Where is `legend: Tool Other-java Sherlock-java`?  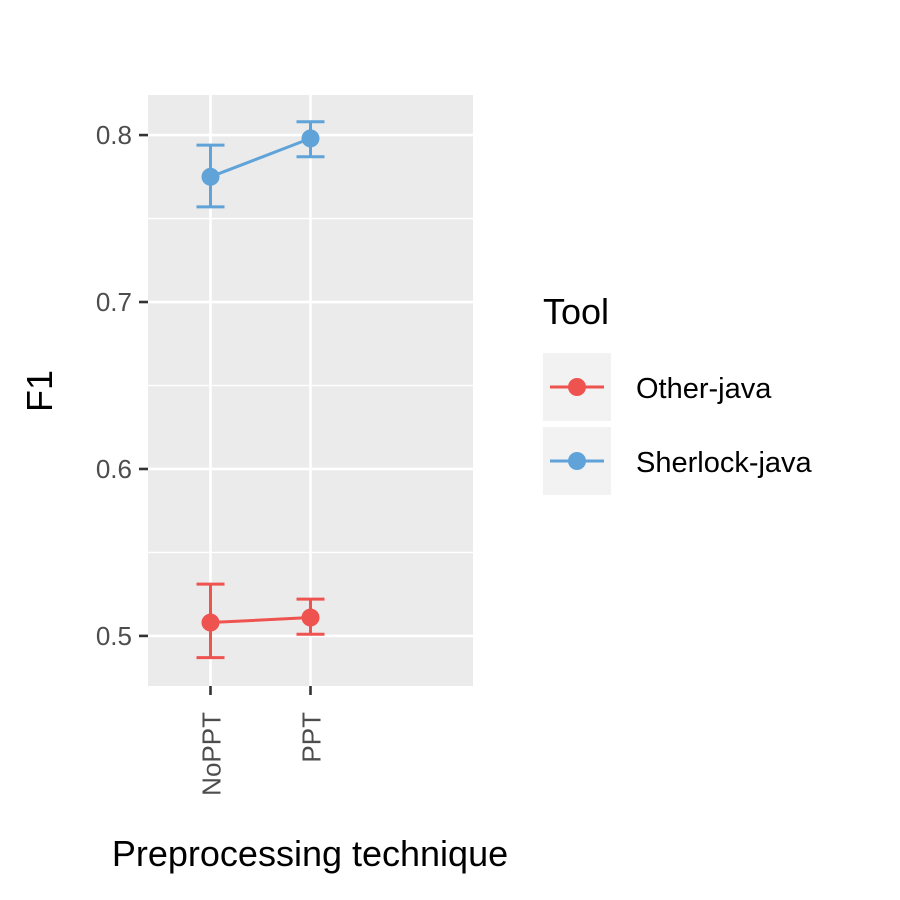 legend: Tool Other-java Sherlock-java is located at coordinates (678, 393).